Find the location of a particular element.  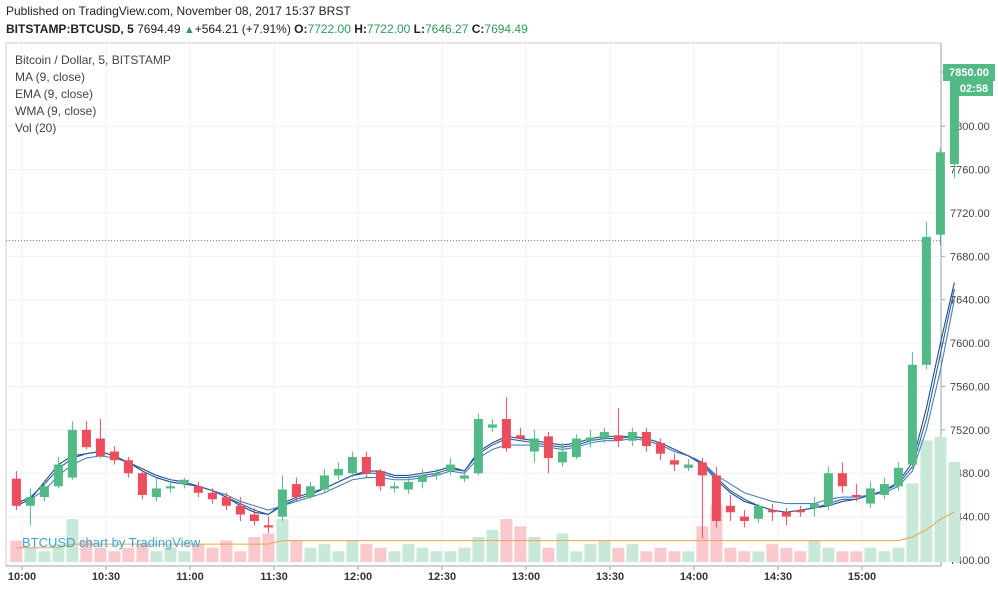

symbol: BITSTAMP:BTCUSD, 5 is located at coordinates (70, 29).